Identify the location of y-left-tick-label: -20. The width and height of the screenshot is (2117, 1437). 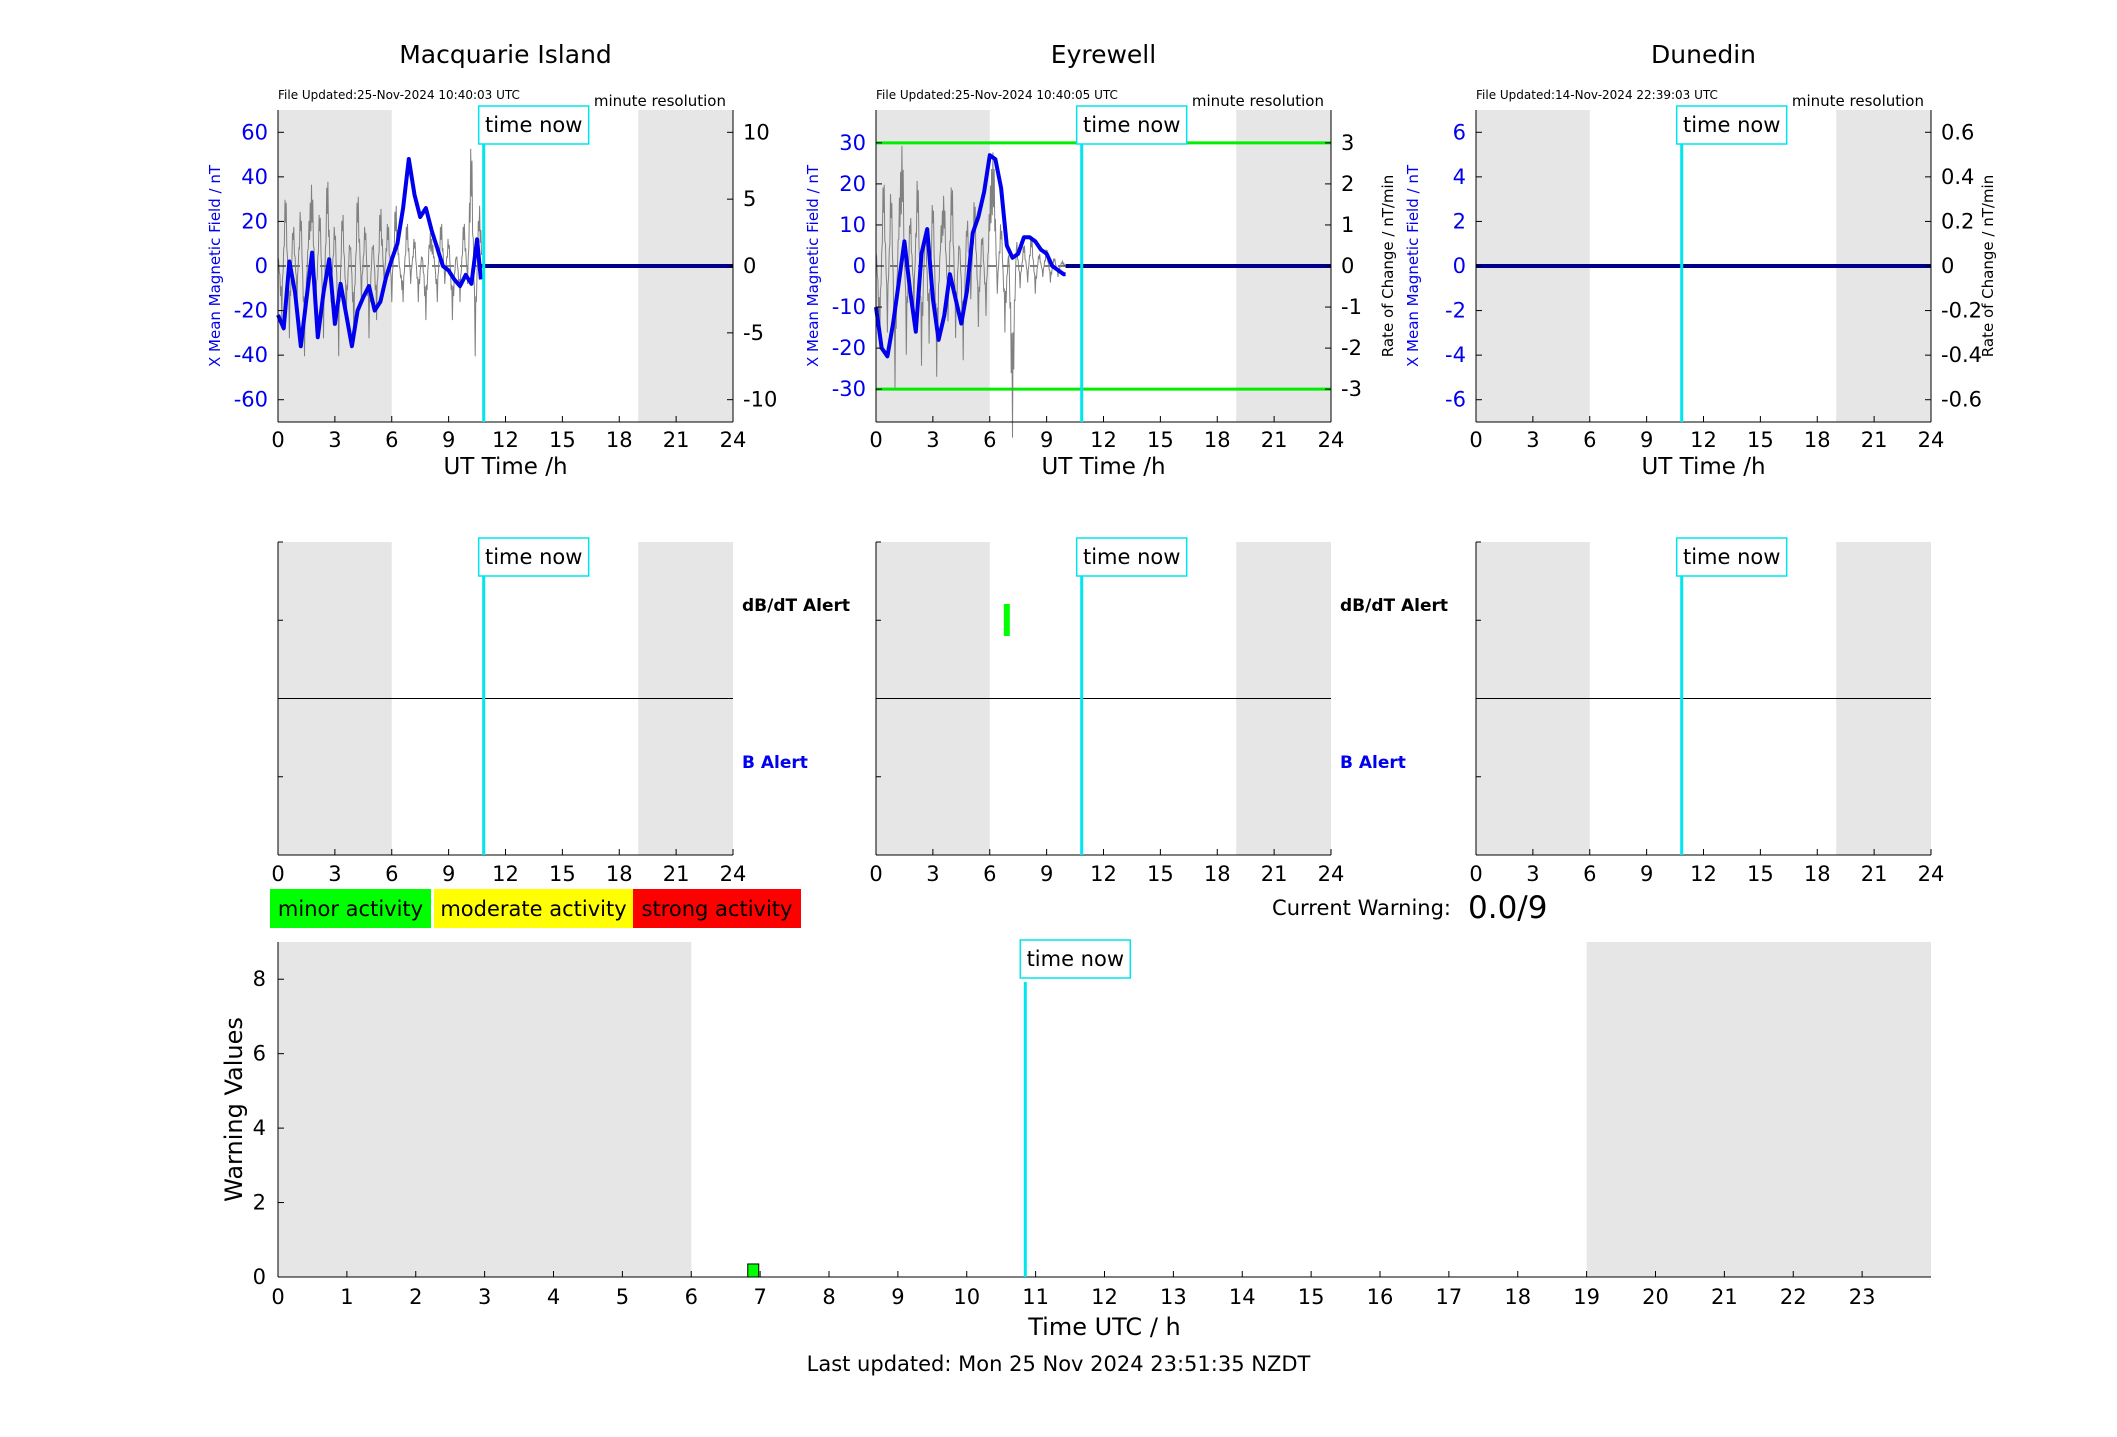
(849, 348).